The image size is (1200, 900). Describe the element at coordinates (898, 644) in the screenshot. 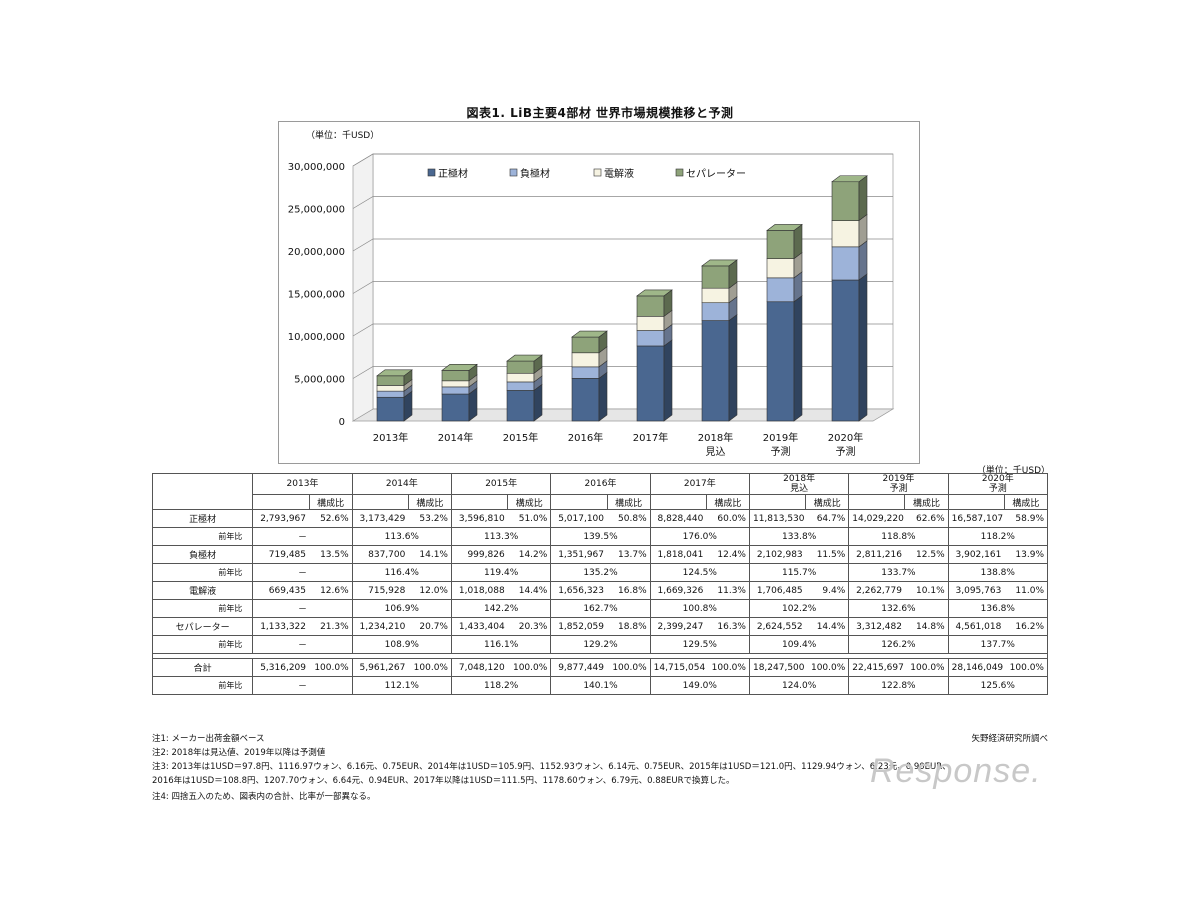

I see `yoy-cell: 126.2%` at that location.